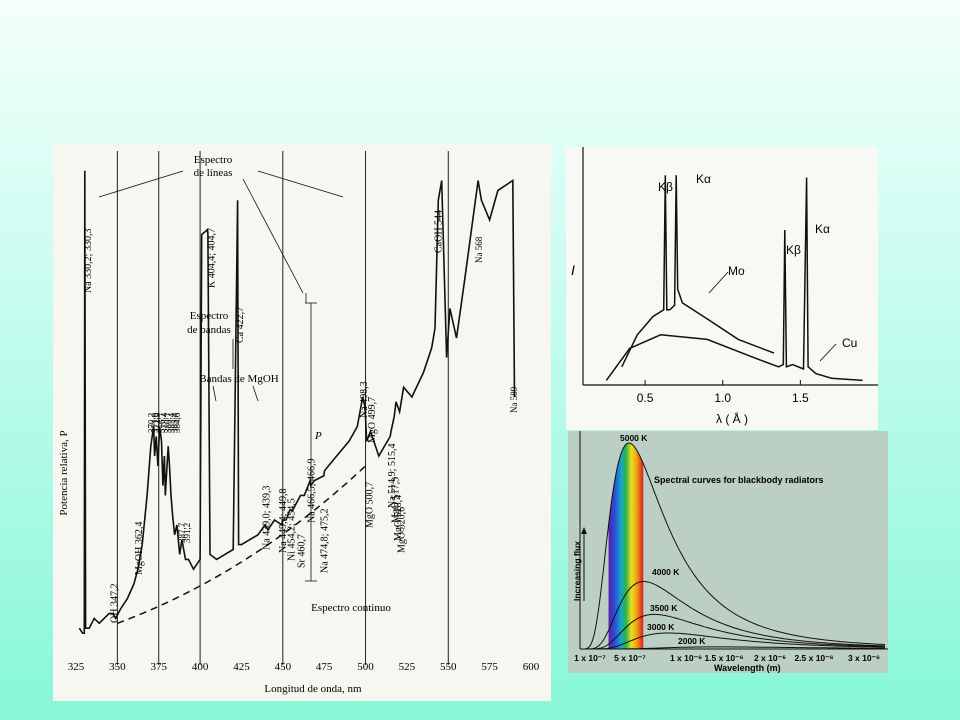  I want to click on peak-annotation: MgOH 362,4, so click(139, 548).